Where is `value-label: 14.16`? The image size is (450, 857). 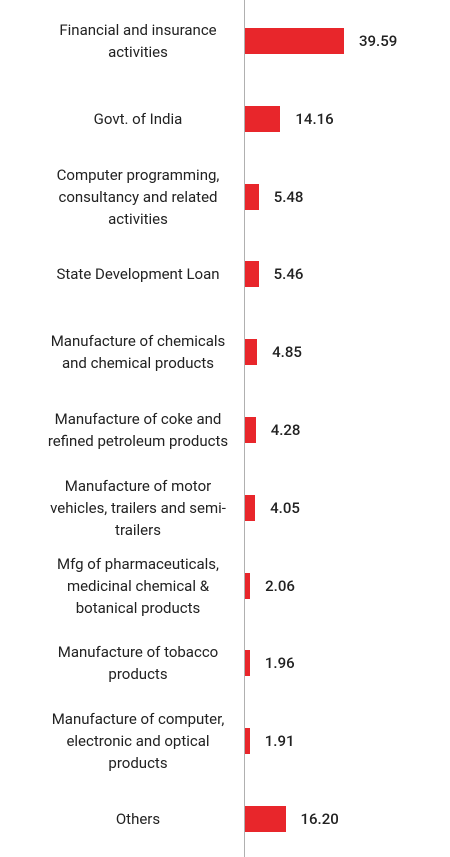
value-label: 14.16 is located at coordinates (314, 118).